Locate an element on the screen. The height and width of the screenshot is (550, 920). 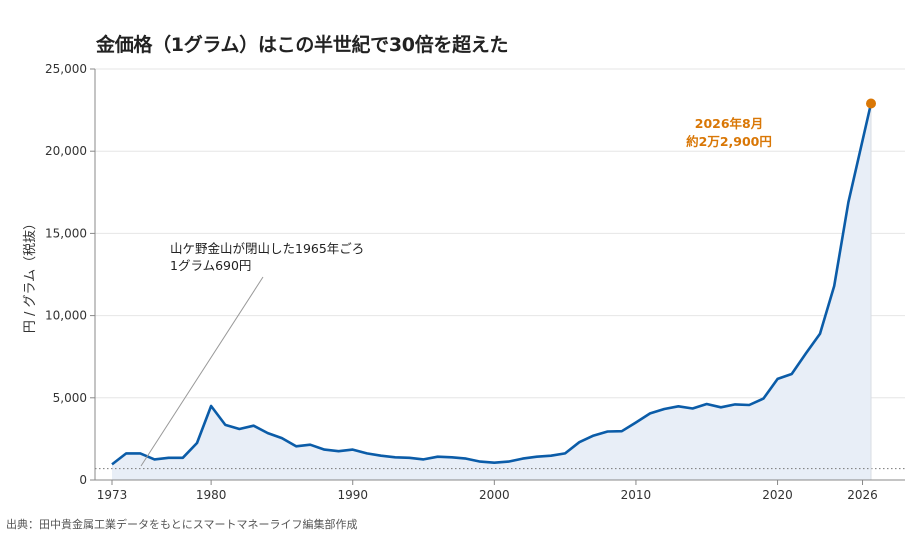
y-tick-label: 0 is located at coordinates (83, 480).